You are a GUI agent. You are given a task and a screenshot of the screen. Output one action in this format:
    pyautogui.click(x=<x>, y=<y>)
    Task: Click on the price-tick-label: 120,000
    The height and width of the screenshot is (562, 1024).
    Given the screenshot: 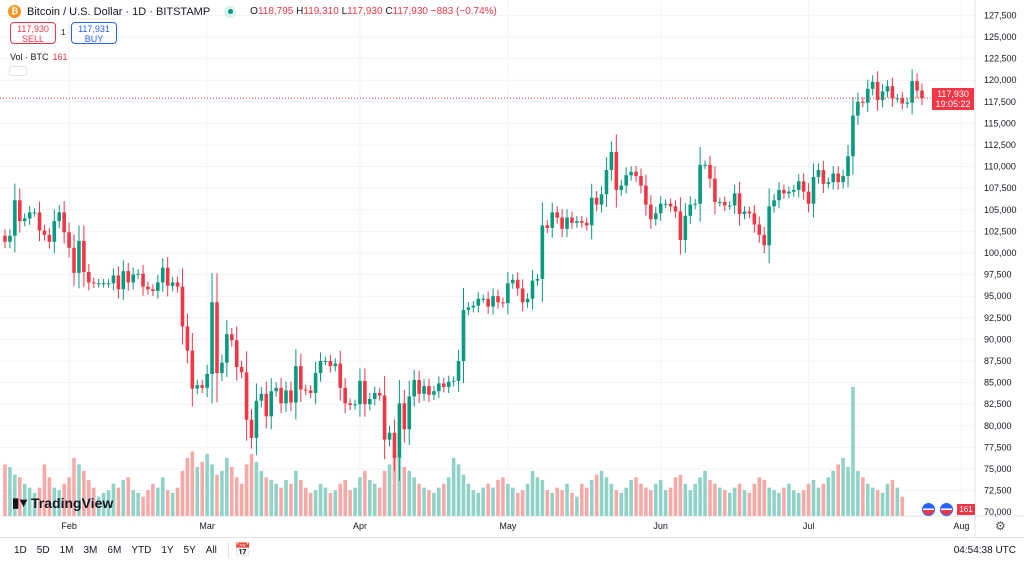 What is the action you would take?
    pyautogui.click(x=1000, y=80)
    